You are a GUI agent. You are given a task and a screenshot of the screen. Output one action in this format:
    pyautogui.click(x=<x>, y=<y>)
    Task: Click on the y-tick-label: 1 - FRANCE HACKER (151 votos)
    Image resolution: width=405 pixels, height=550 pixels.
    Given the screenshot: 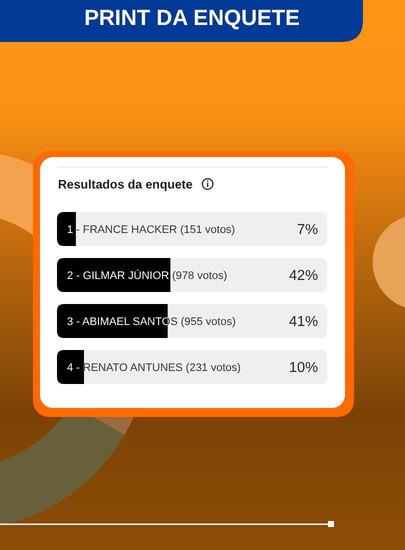 What is the action you would take?
    pyautogui.click(x=151, y=230)
    